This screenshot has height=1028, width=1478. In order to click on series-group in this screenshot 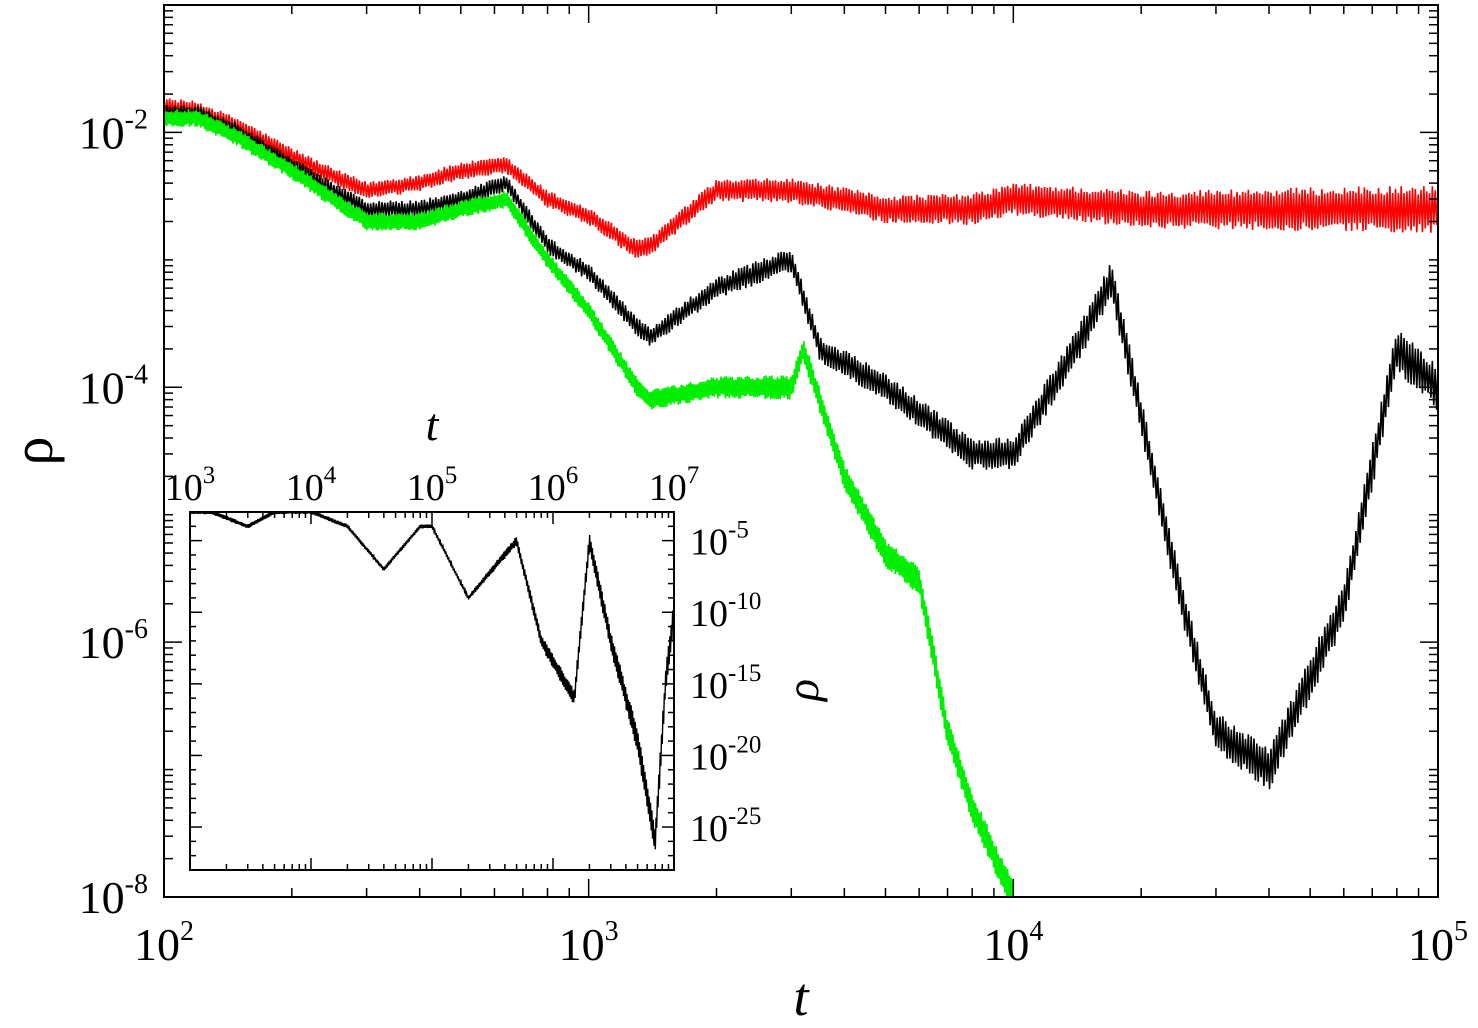, I will do `click(432, 681)`.